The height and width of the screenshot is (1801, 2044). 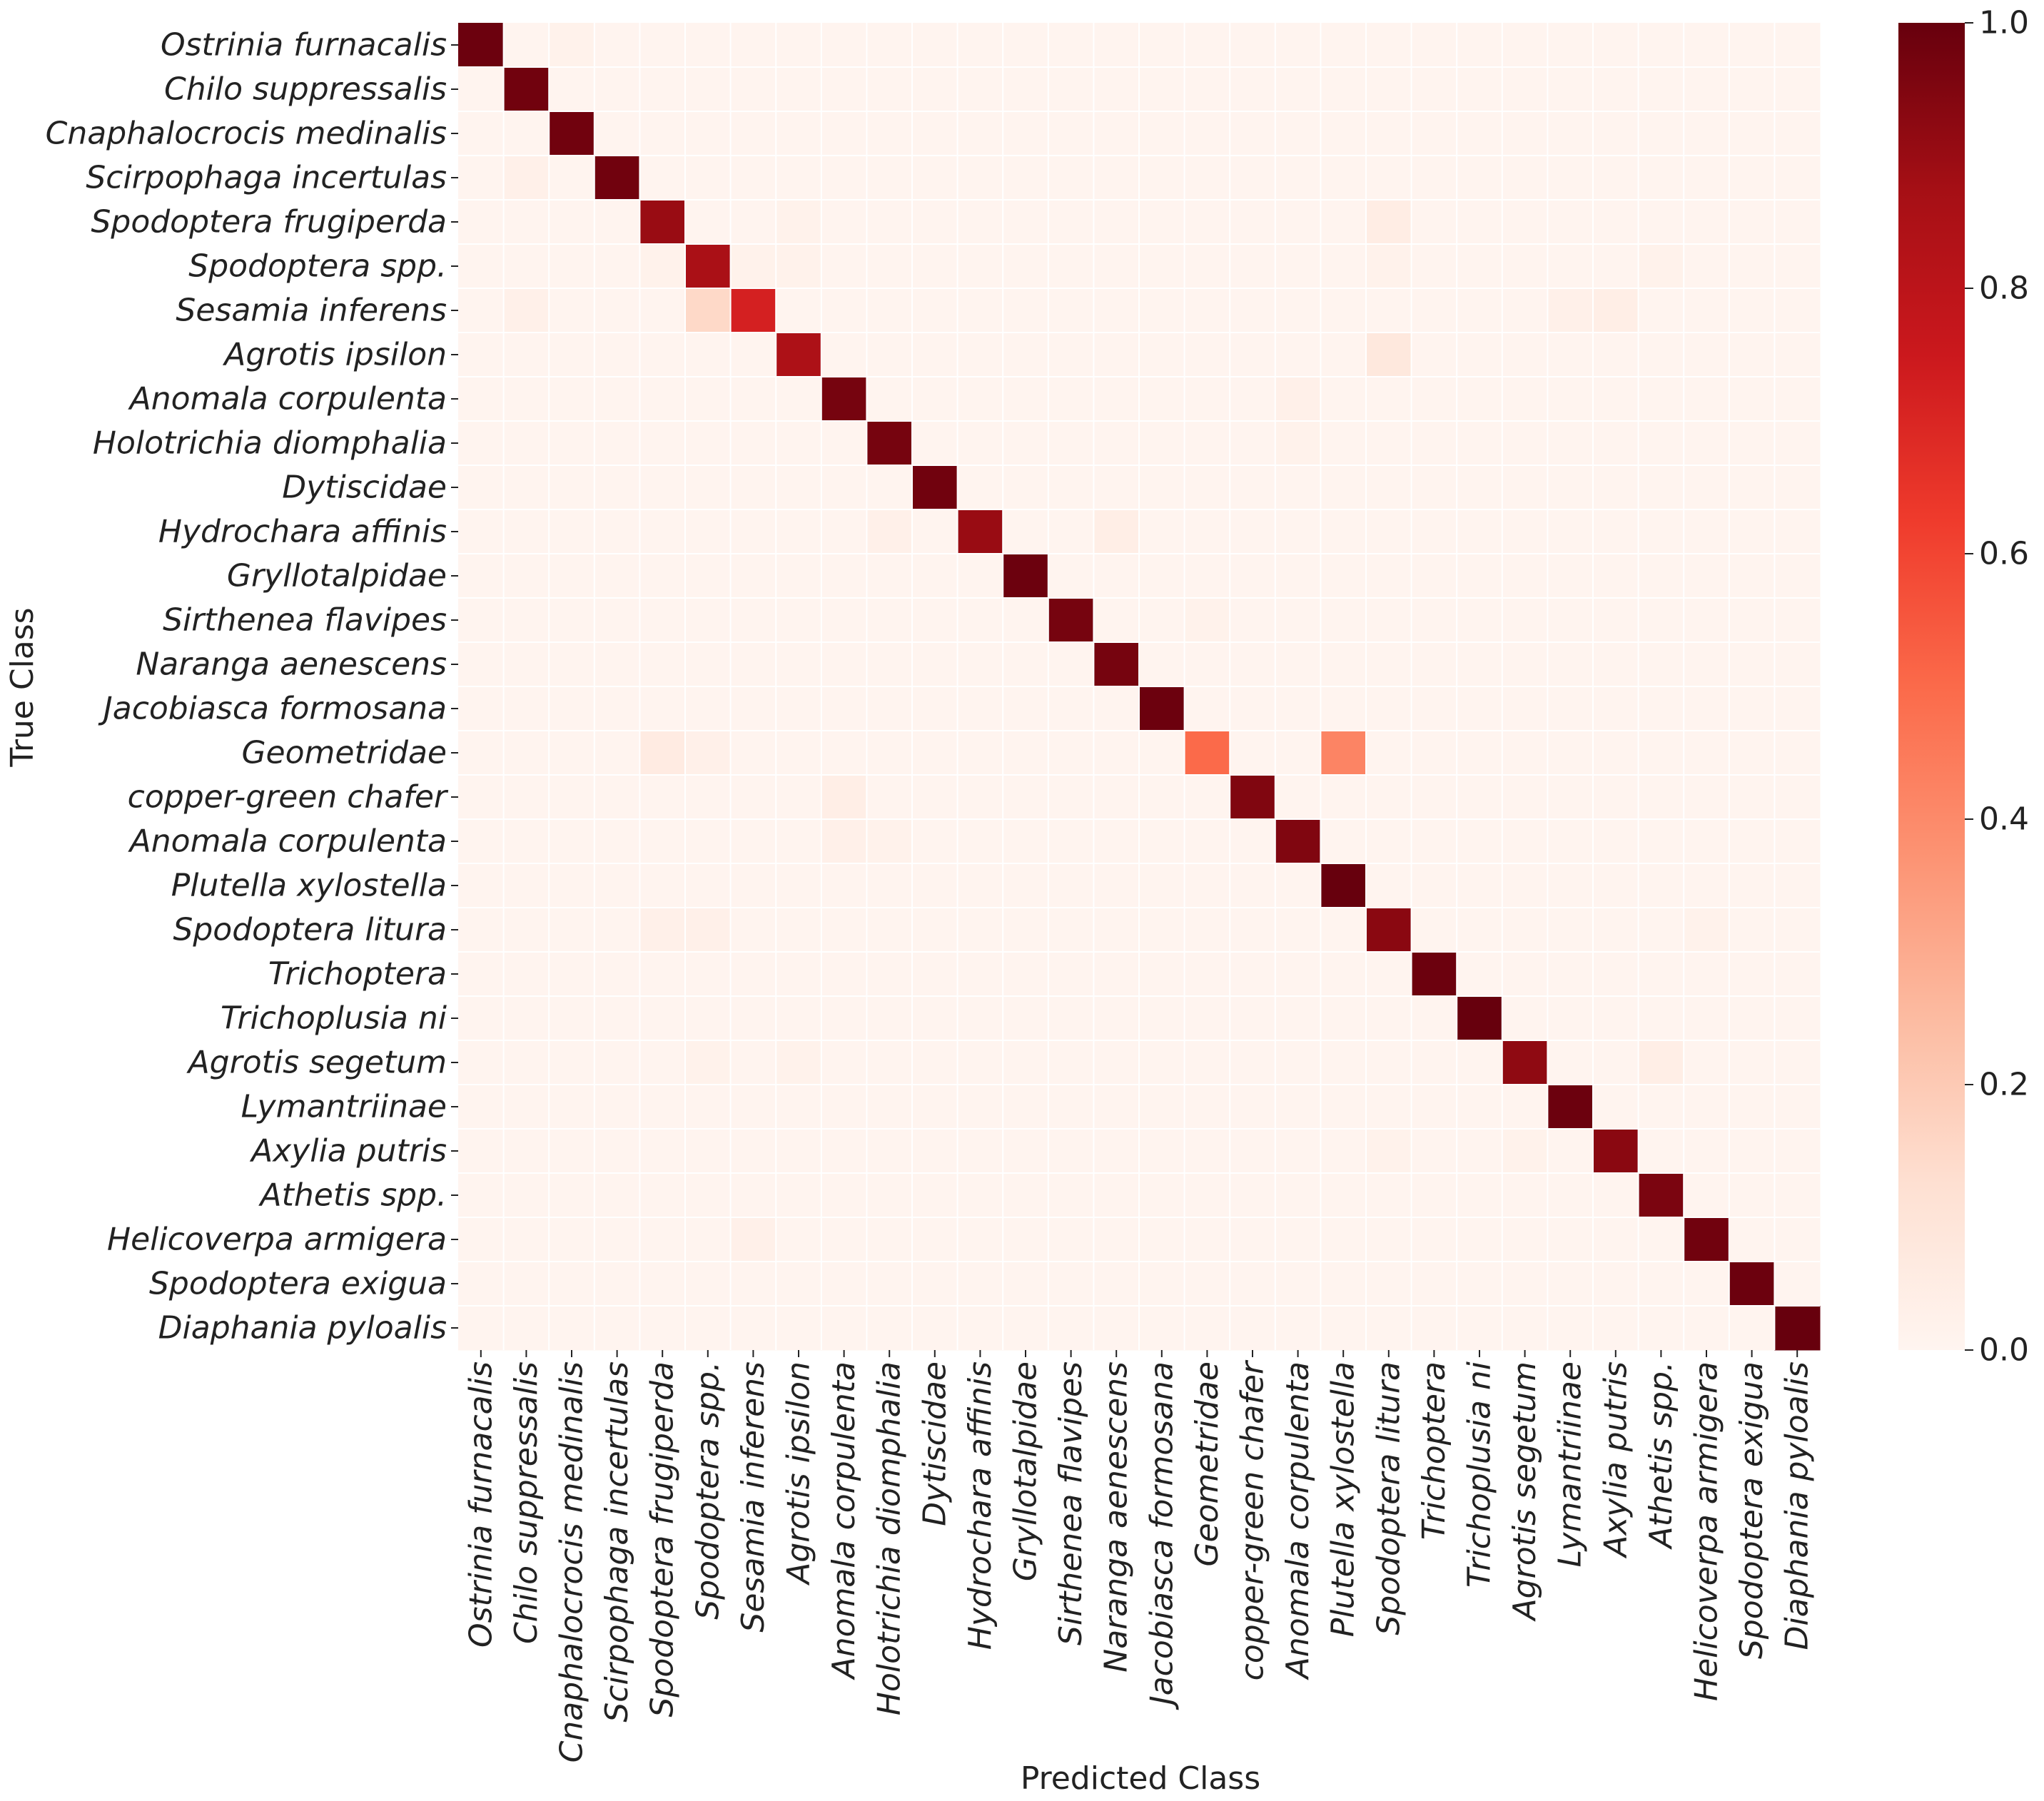 I want to click on x-tick-label: Holotrichia diomphalia, so click(x=889, y=1538).